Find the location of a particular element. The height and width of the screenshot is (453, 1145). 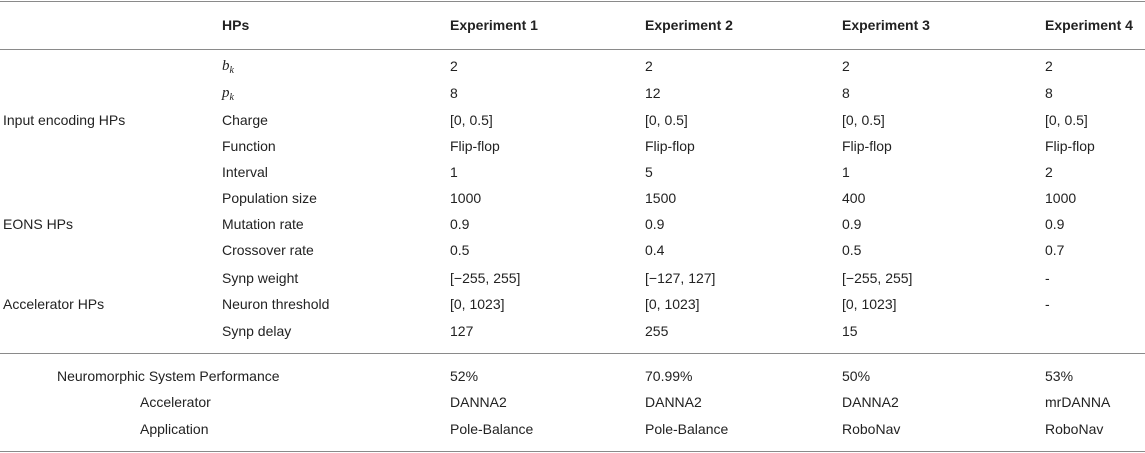

summary-label: Application is located at coordinates (174, 429).